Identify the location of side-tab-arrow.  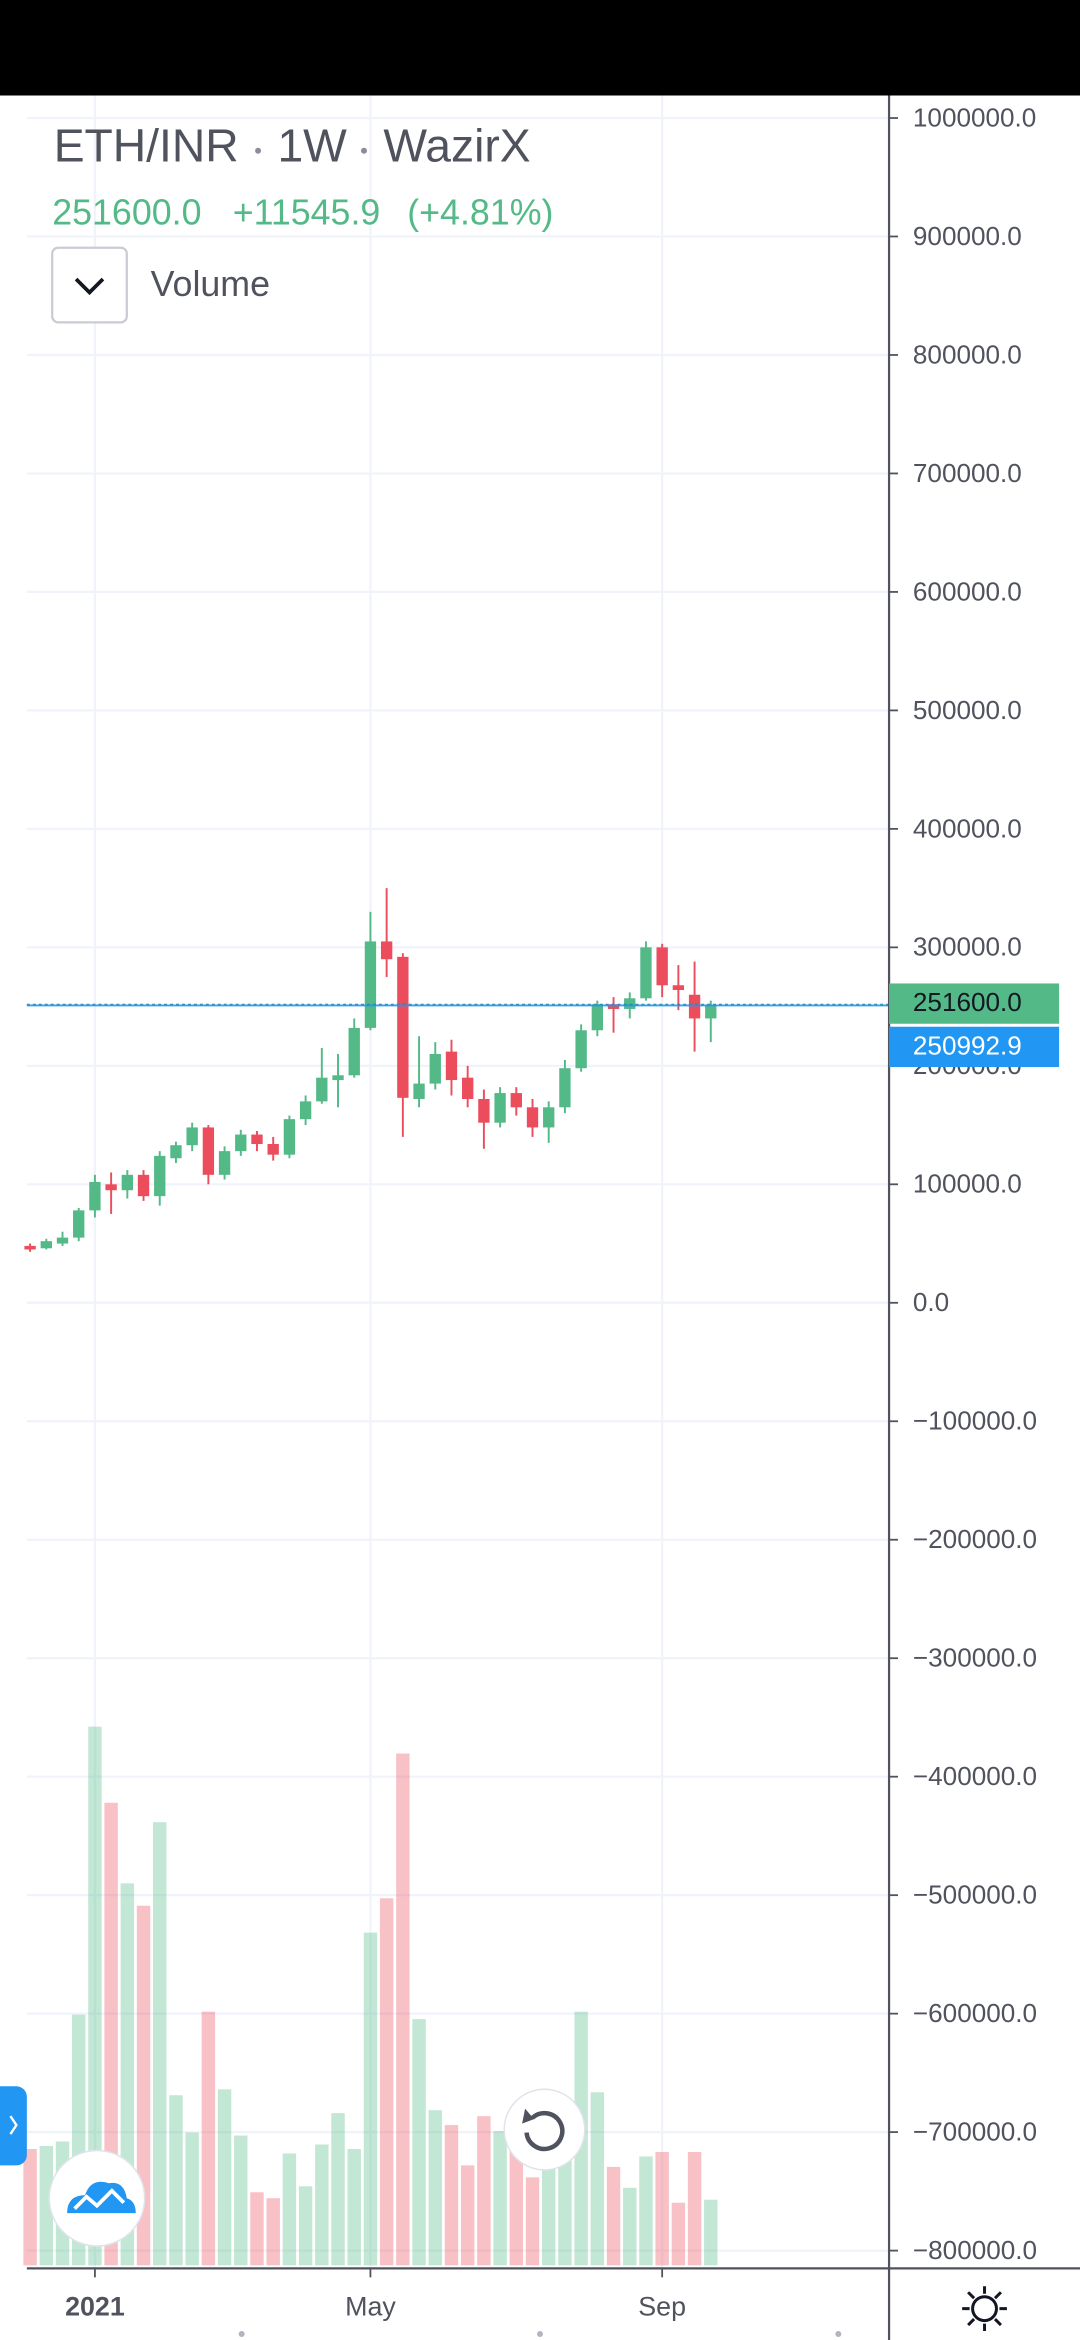
(13, 2125).